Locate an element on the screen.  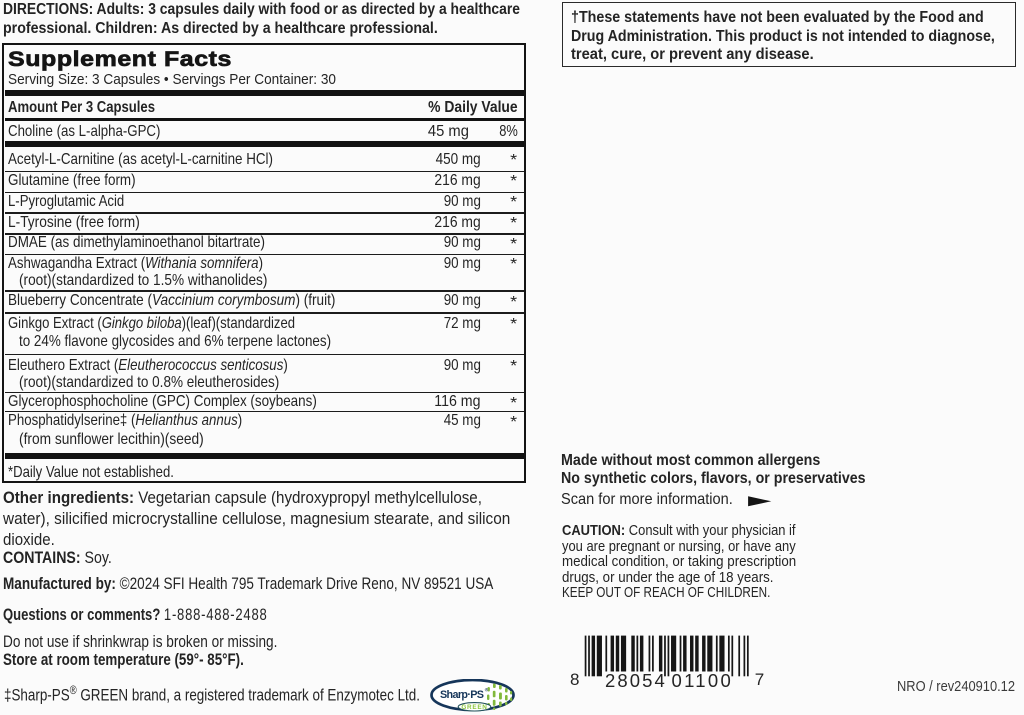
svg-text: GREEN is located at coordinates (474, 707).